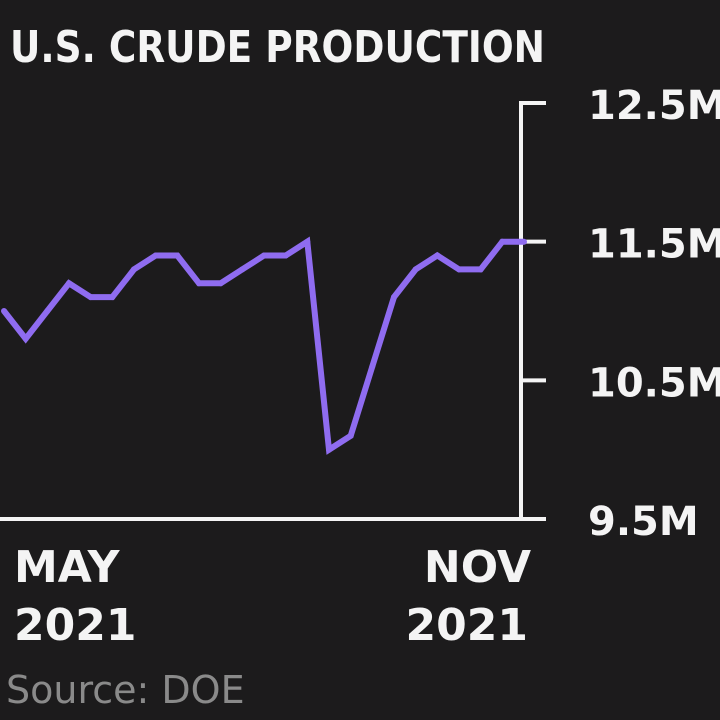 This screenshot has height=720, width=720. Describe the element at coordinates (67, 567) in the screenshot. I see `x-tick-label: MAY` at that location.